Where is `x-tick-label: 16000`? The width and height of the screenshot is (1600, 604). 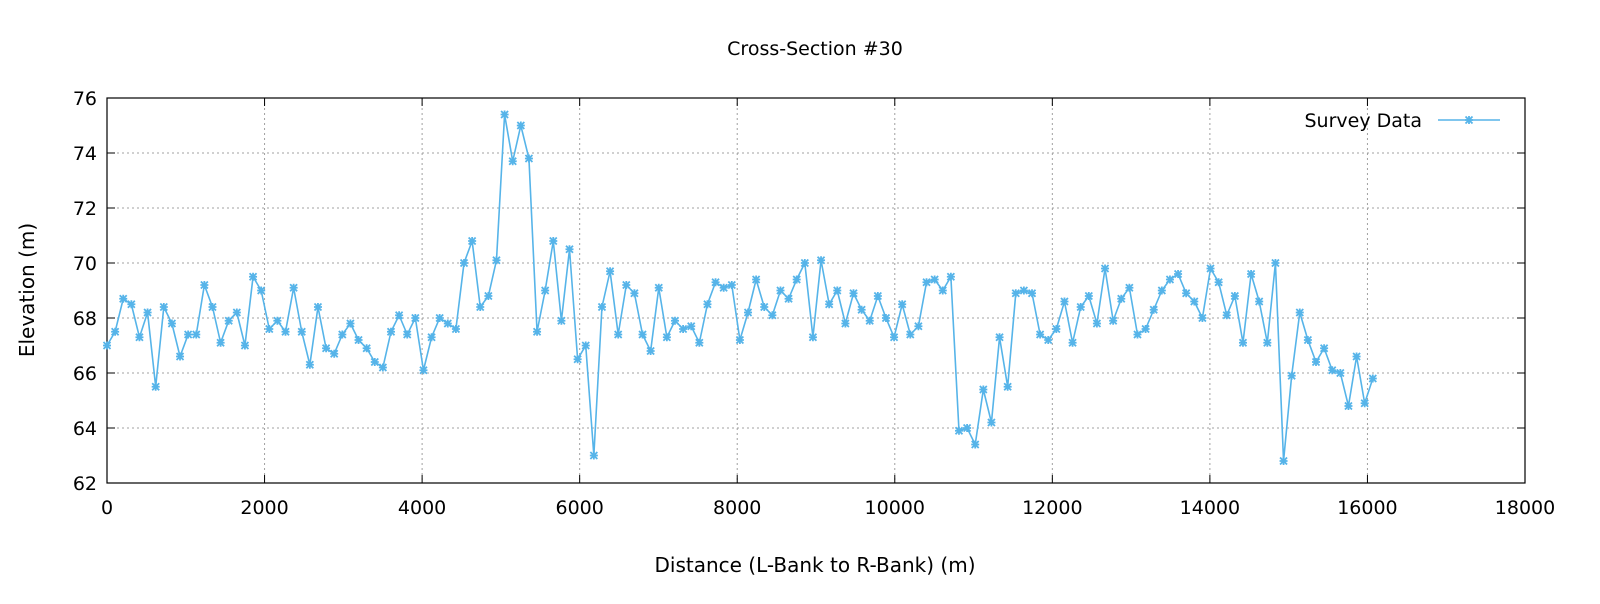 x-tick-label: 16000 is located at coordinates (1367, 508).